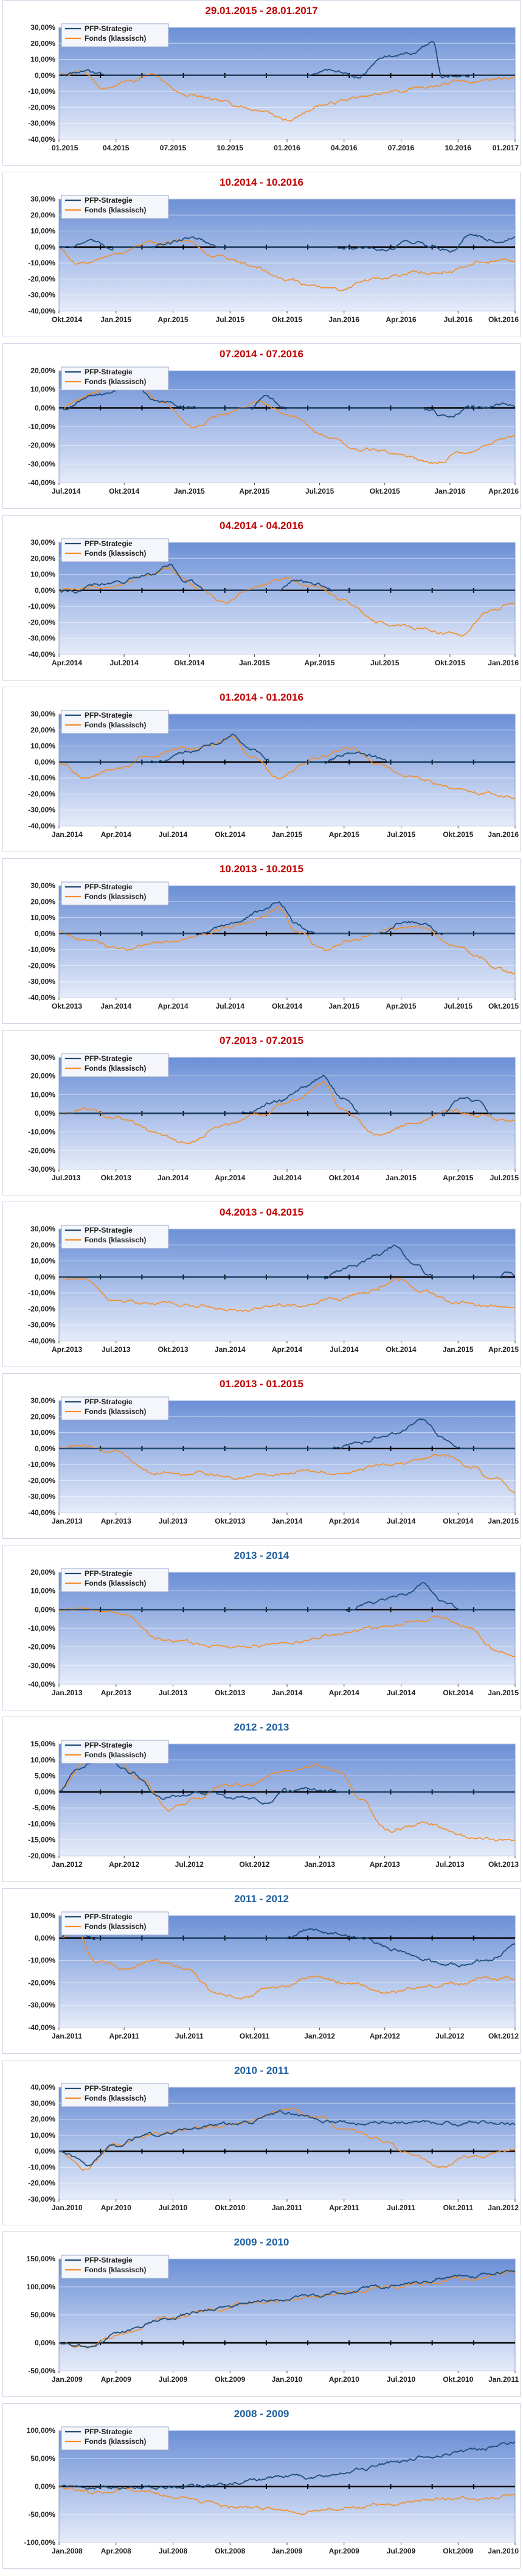  What do you see at coordinates (287, 319) in the screenshot?
I see `x-tick-label: Okt.2015` at bounding box center [287, 319].